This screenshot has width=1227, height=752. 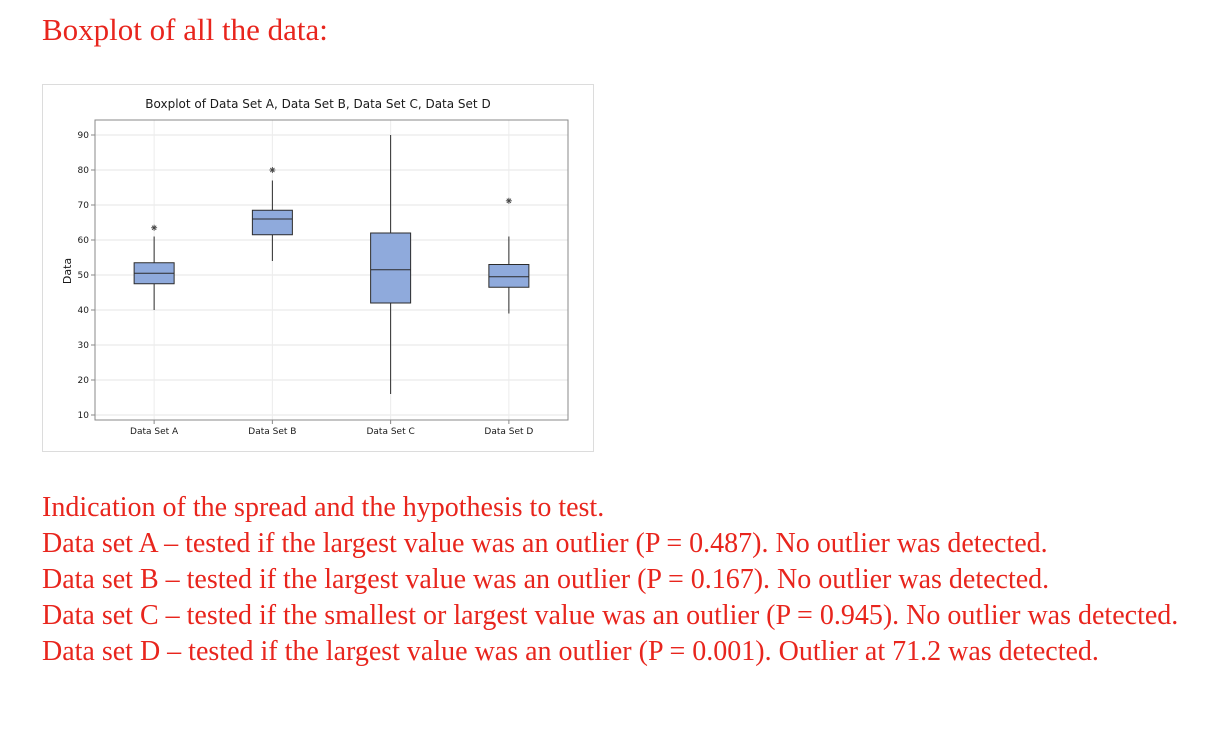 I want to click on x-tick-label: Data Set D, so click(x=508, y=432).